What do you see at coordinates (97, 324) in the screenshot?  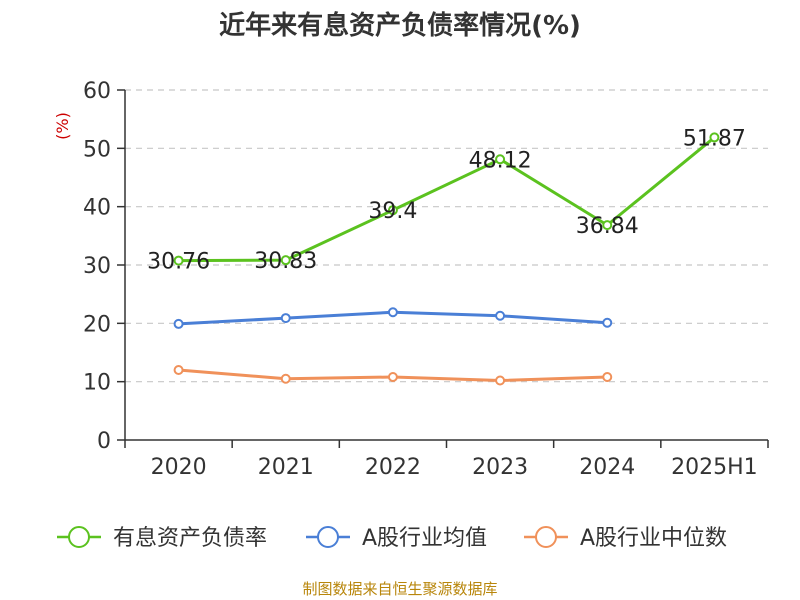 I see `y-tick-label: 20` at bounding box center [97, 324].